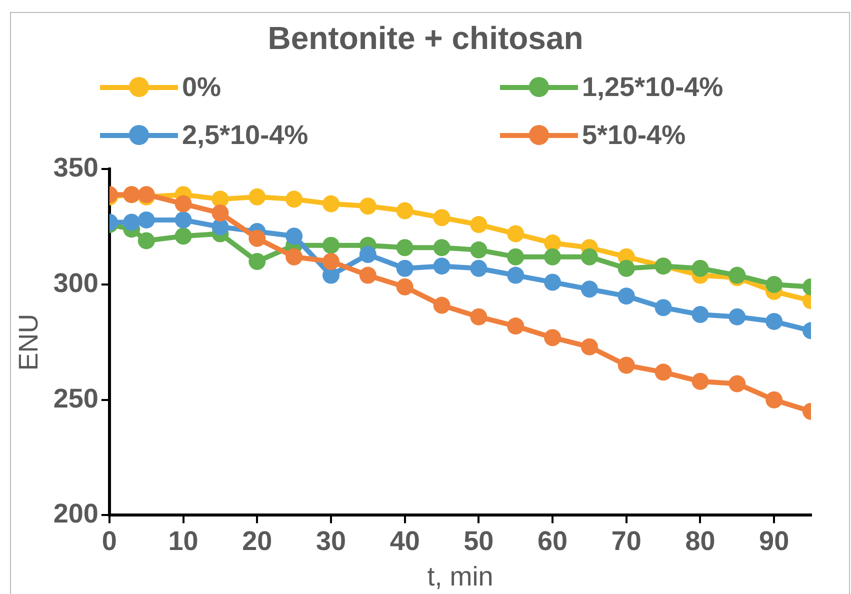 This screenshot has height=594, width=851. What do you see at coordinates (183, 541) in the screenshot?
I see `x-tick-label: 10` at bounding box center [183, 541].